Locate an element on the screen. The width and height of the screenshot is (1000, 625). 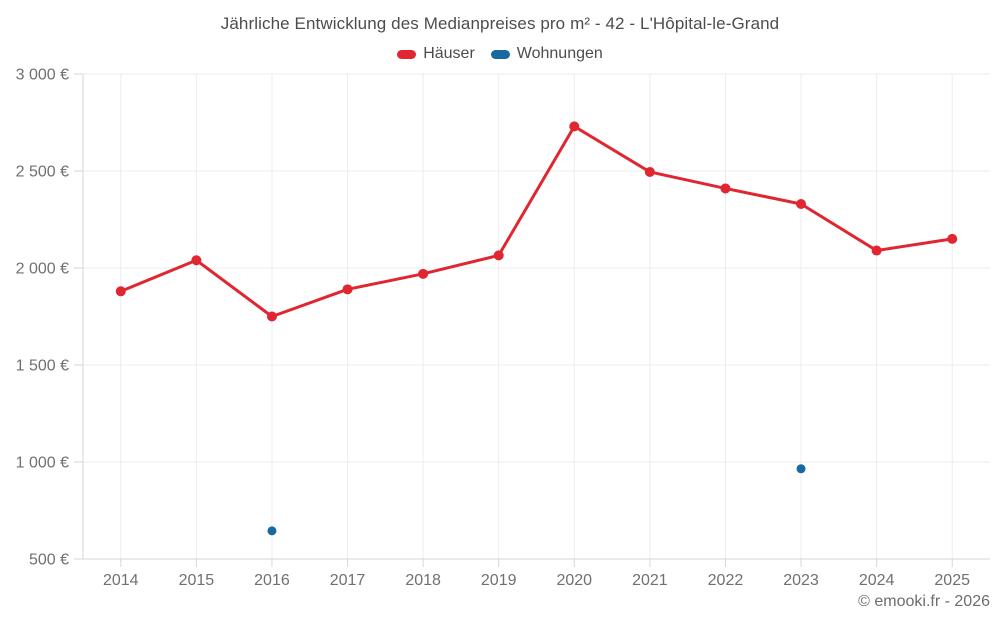
legend: Häuser Wohnungen is located at coordinates (500, 54).